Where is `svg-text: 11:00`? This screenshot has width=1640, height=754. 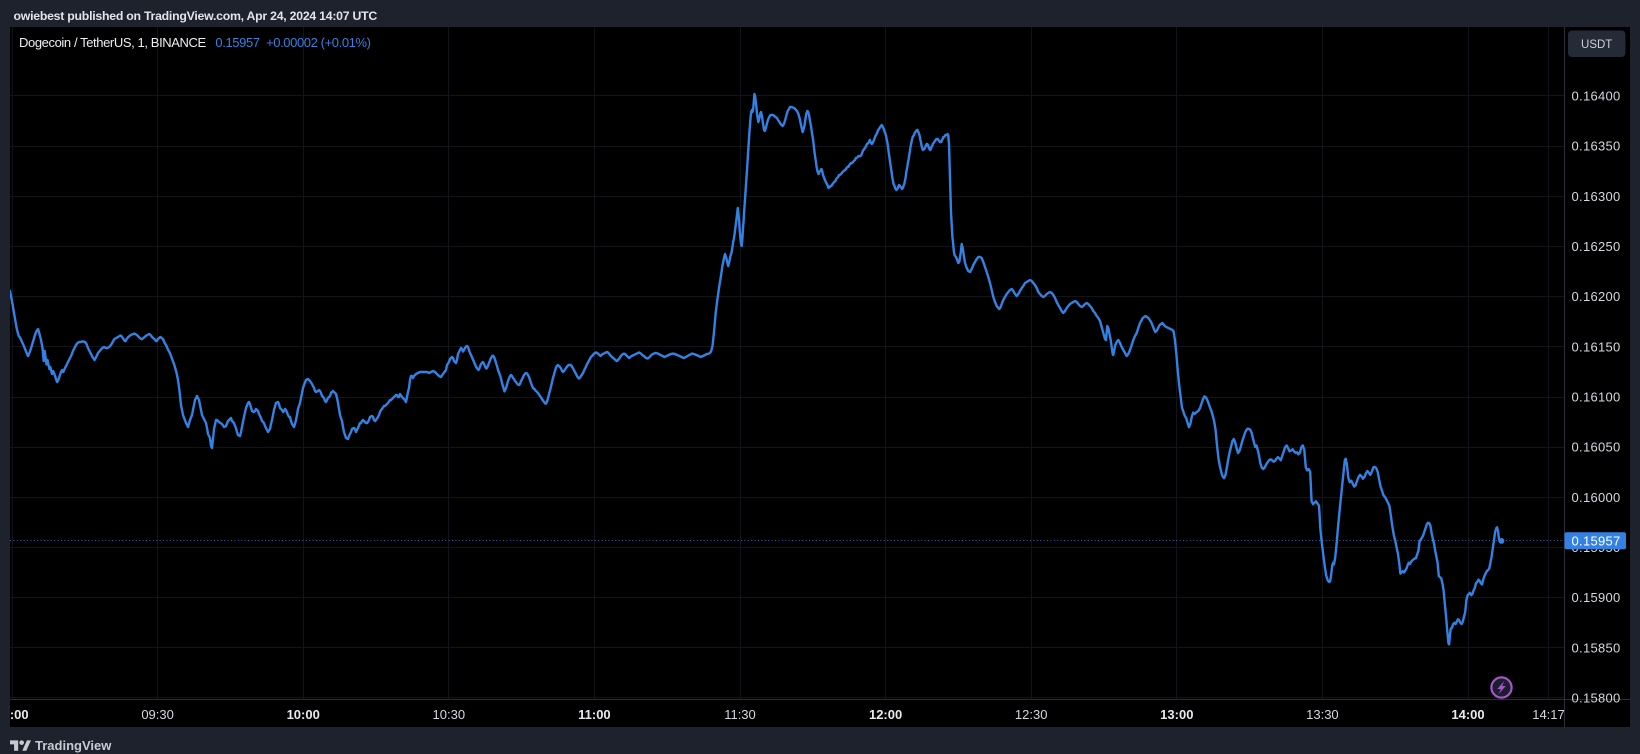 svg-text: 11:00 is located at coordinates (594, 714).